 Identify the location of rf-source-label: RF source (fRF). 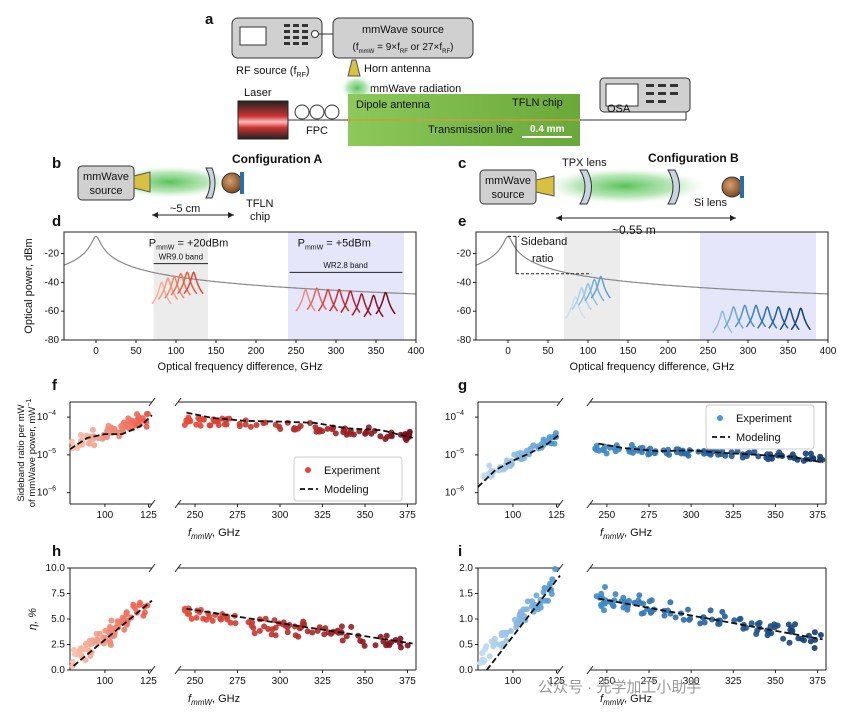
(273, 72).